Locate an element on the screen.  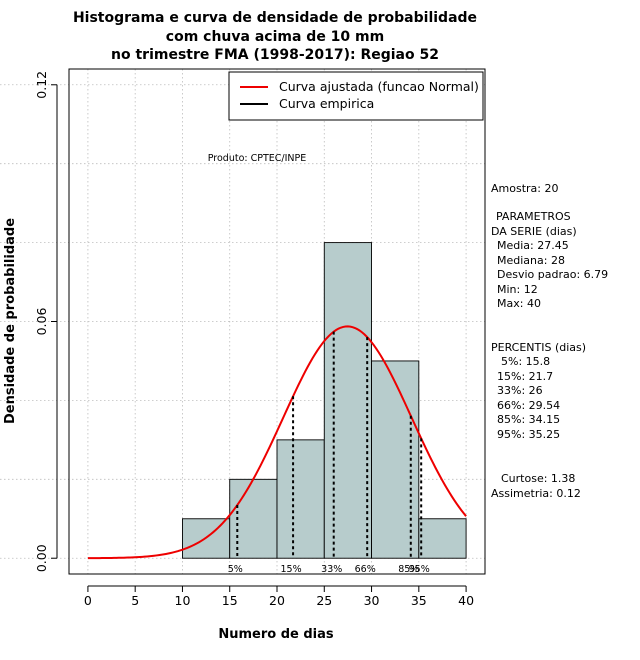
params-header-1: PARAMETROS is located at coordinates (533, 216).